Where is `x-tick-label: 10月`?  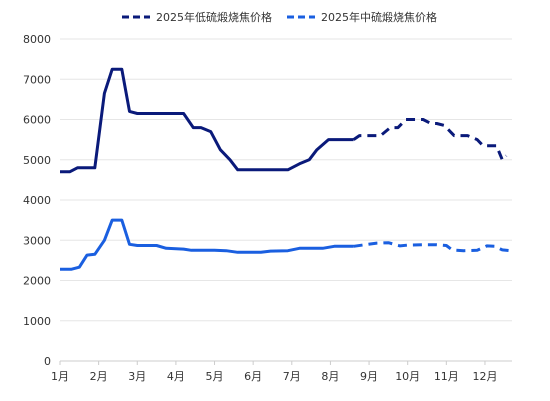
x-tick-label: 10月 is located at coordinates (407, 376).